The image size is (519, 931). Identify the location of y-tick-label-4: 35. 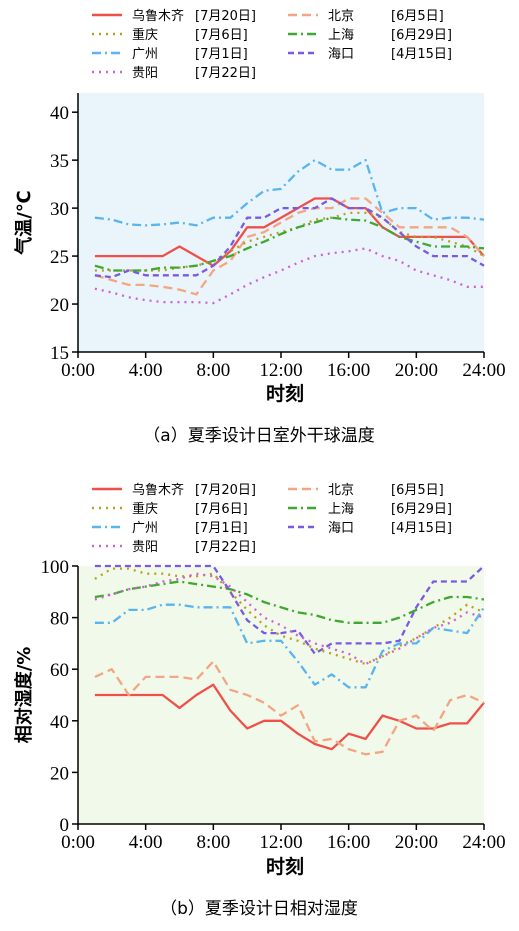
(59, 161).